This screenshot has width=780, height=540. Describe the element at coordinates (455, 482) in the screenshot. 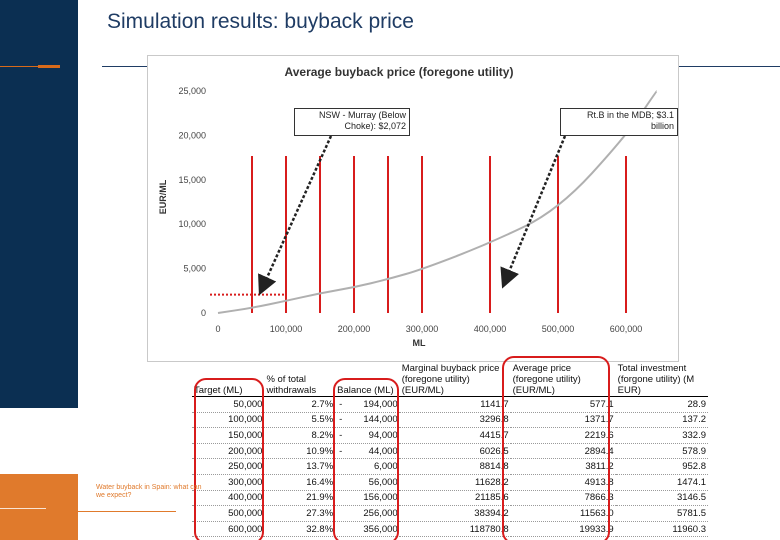

I see `cell-marginal: 11628.2` at that location.